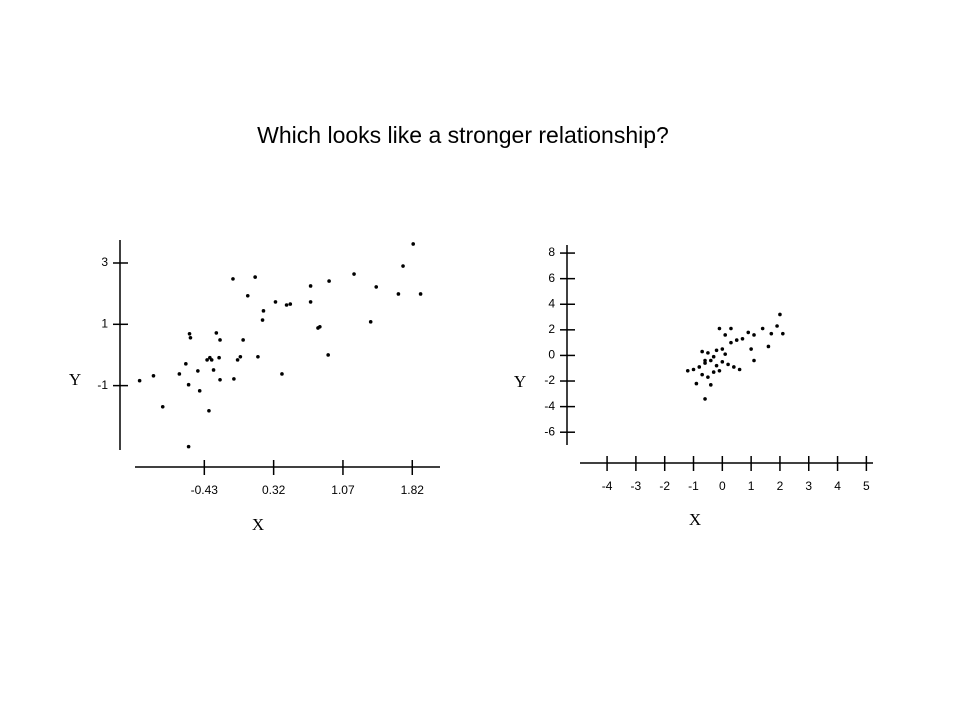 Image resolution: width=960 pixels, height=720 pixels. Describe the element at coordinates (866, 486) in the screenshot. I see `x-tick-label: 5` at that location.